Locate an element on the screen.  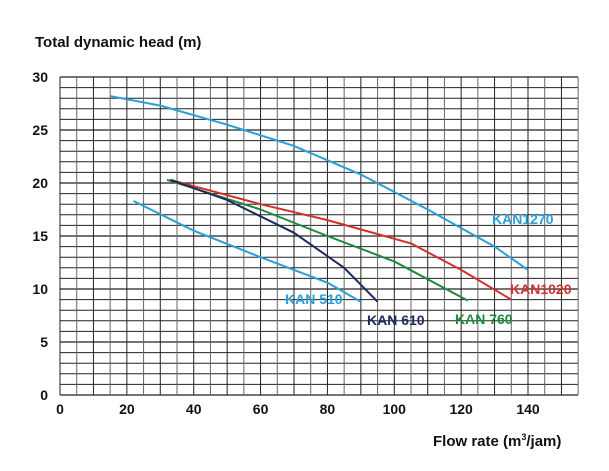
x-tick-label: 100 is located at coordinates (395, 409).